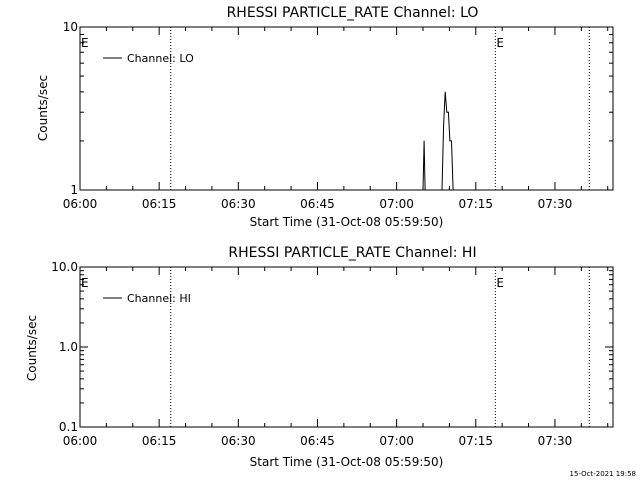 Image resolution: width=640 pixels, height=480 pixels. What do you see at coordinates (603, 474) in the screenshot?
I see `plot-timestamp: 15-Oct-2021 19:58` at bounding box center [603, 474].